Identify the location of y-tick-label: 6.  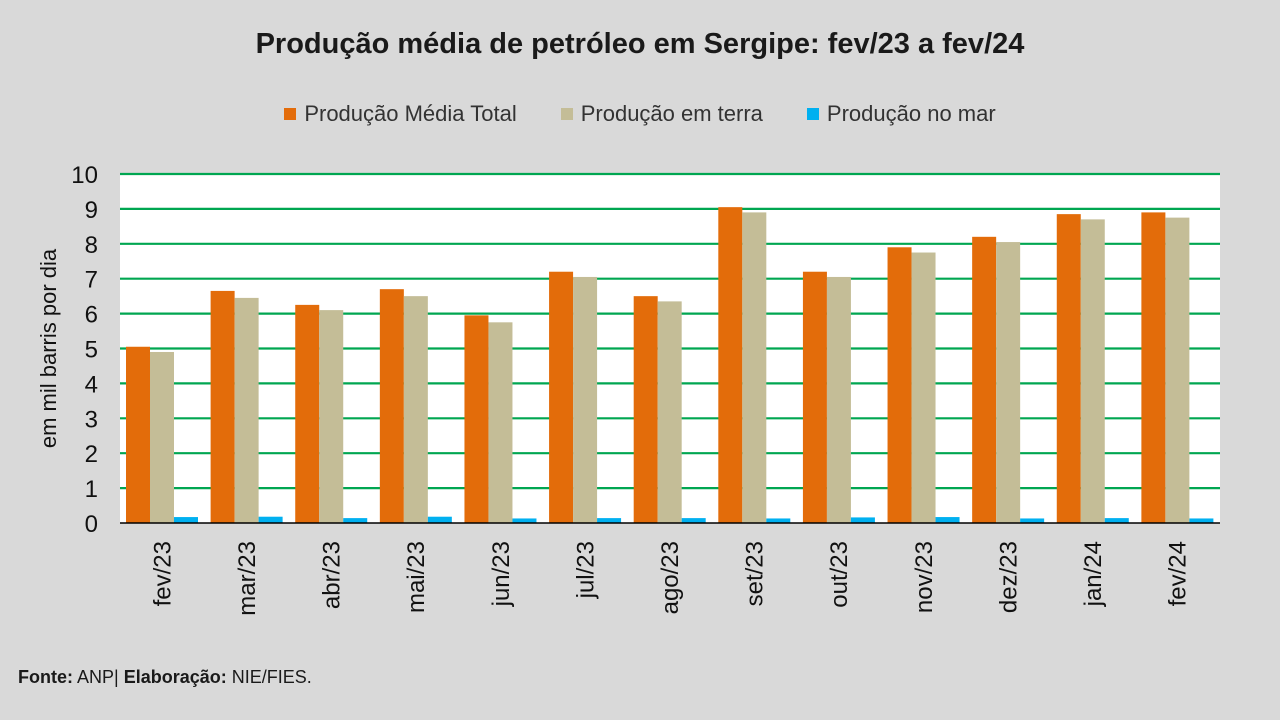
(91, 315).